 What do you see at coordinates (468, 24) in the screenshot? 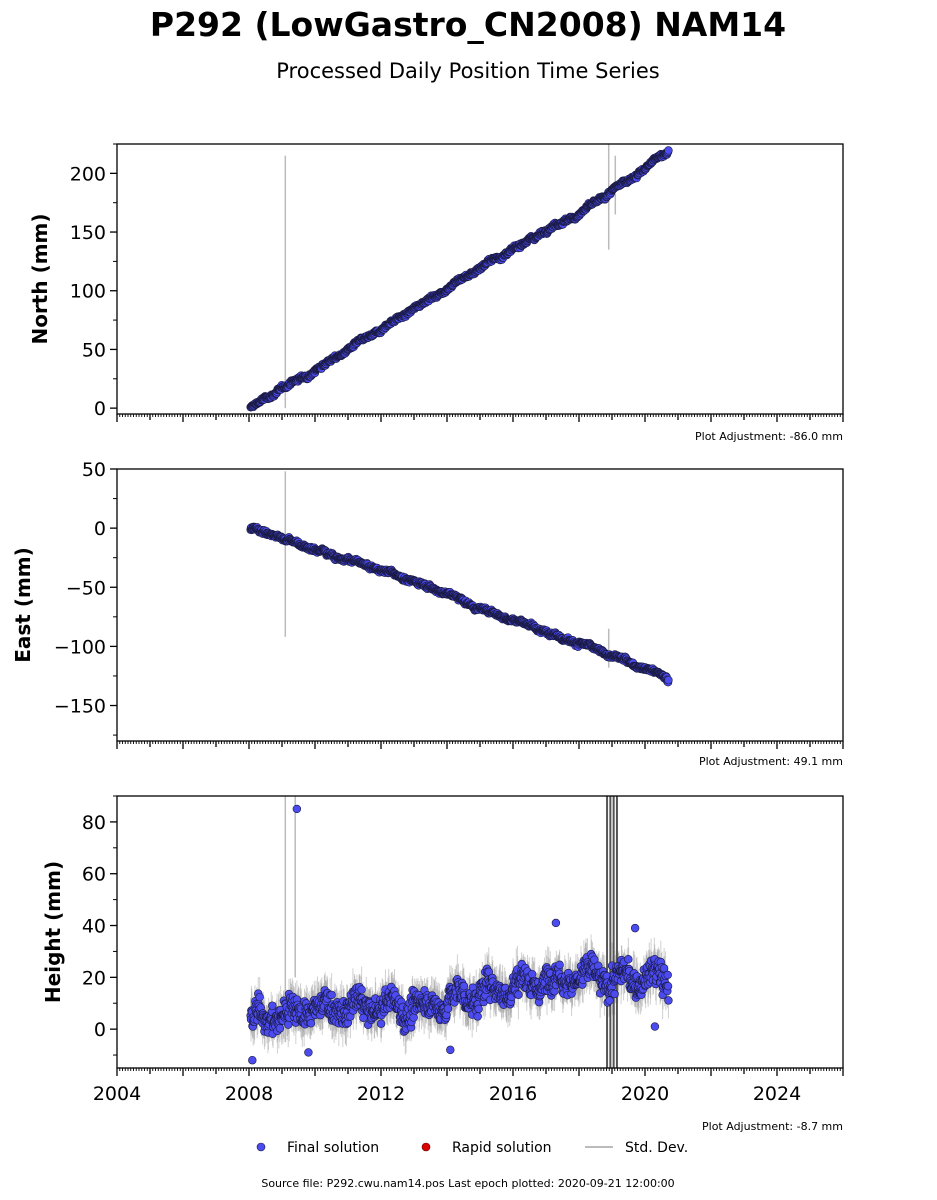
I see `figure-title: P292 (LowGastro_CN2008) NAM14` at bounding box center [468, 24].